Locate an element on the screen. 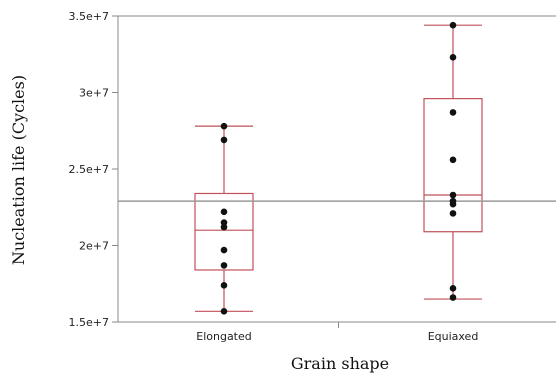 The width and height of the screenshot is (560, 381). y-tick-label: 3e+7 is located at coordinates (94, 93).